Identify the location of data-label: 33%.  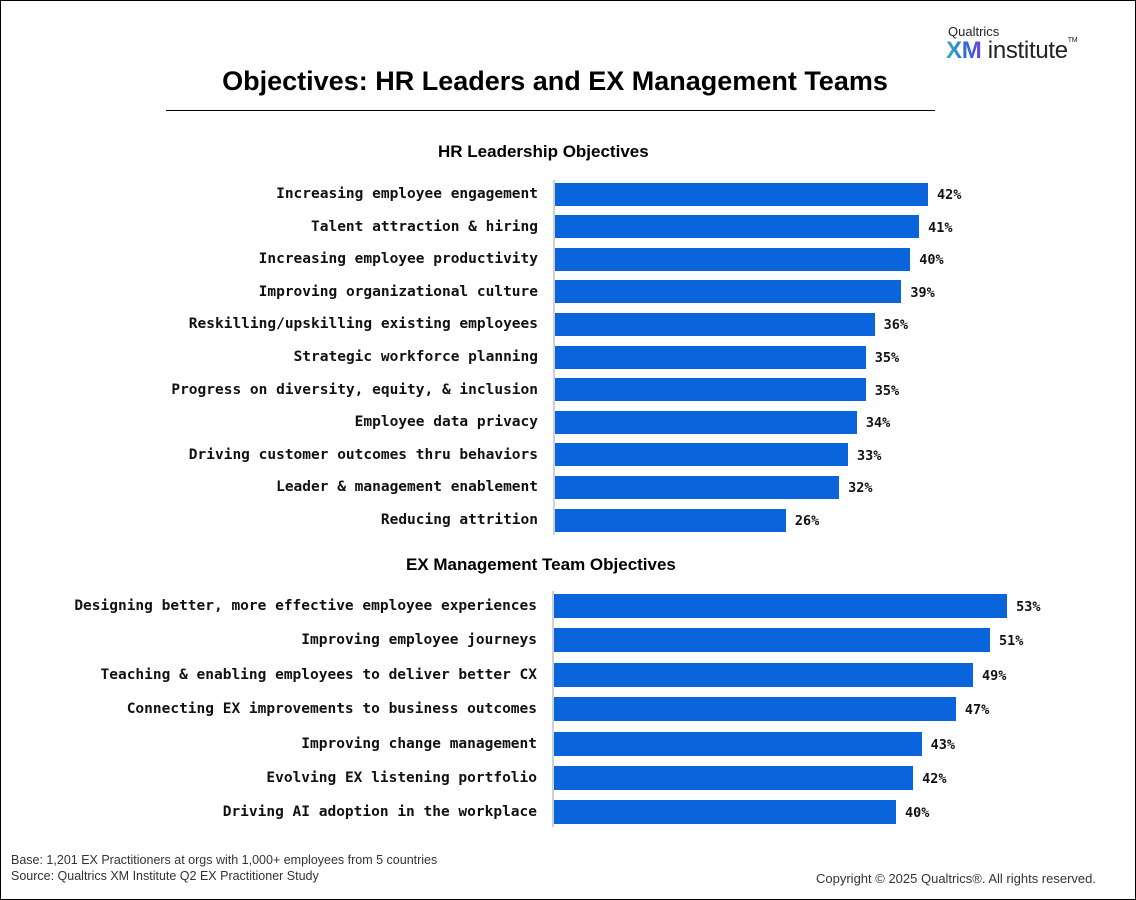
(869, 455).